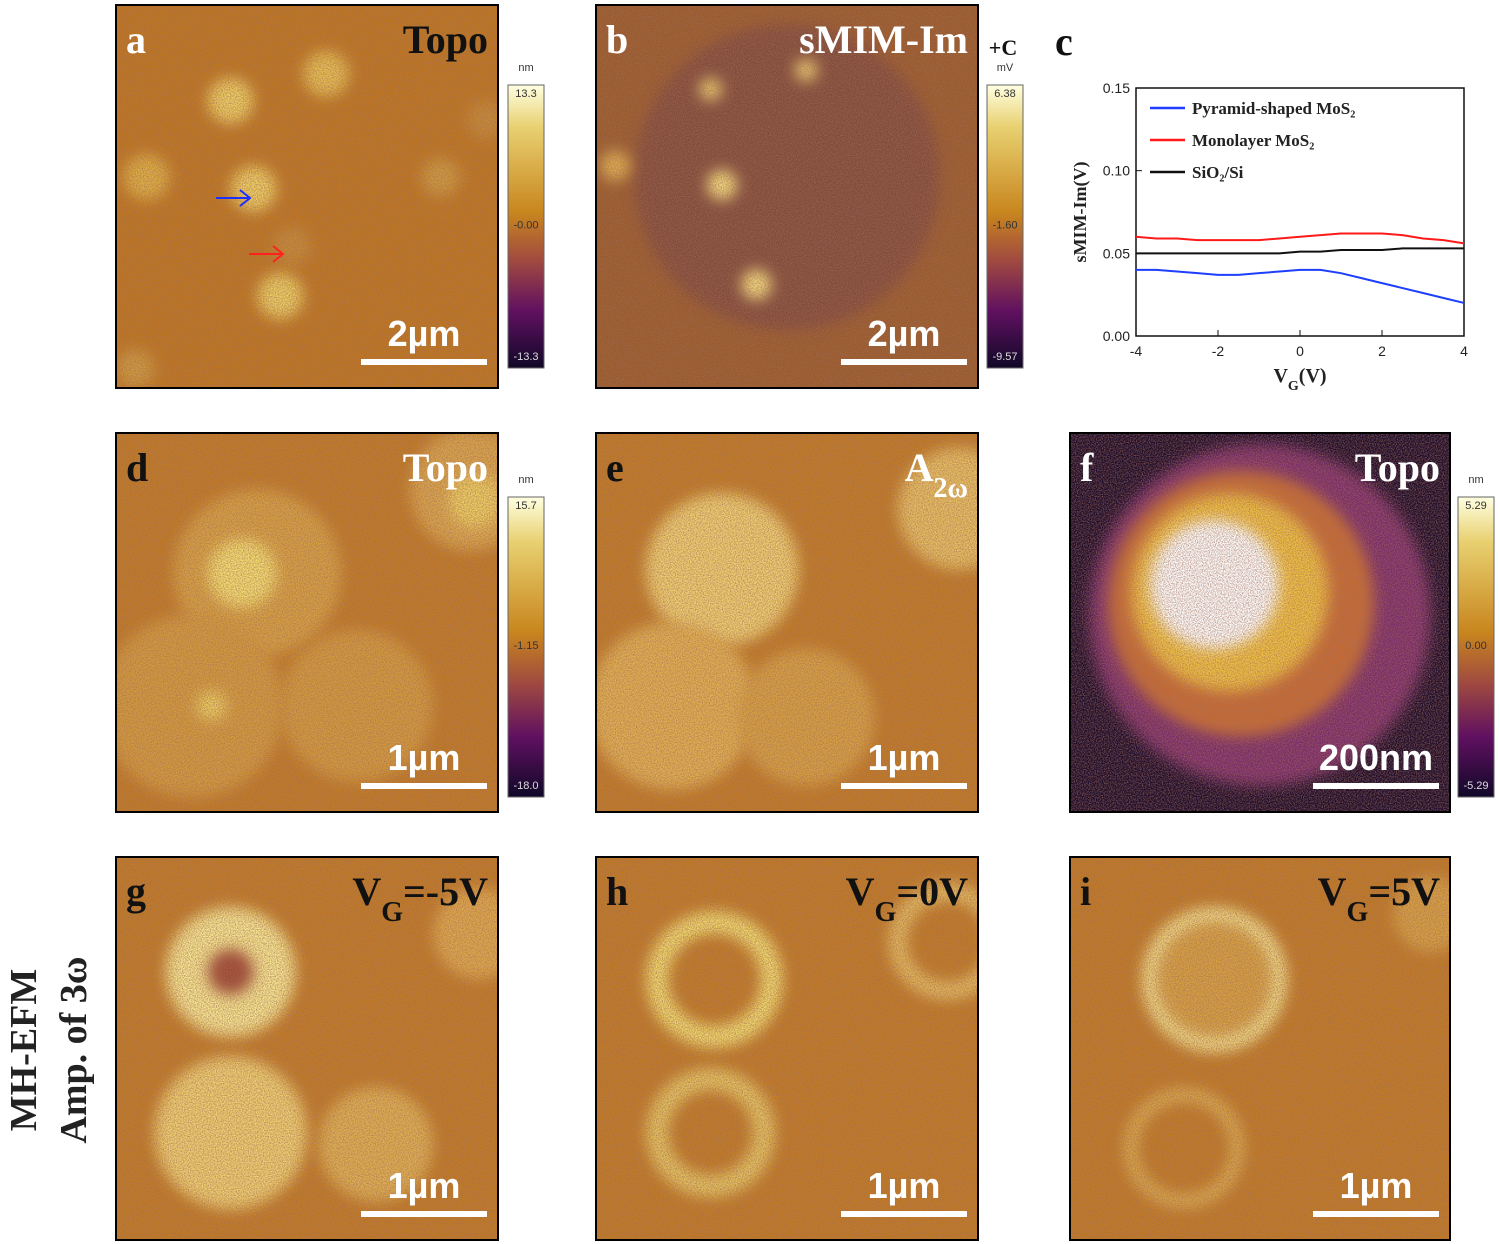 This screenshot has height=1244, width=1500. What do you see at coordinates (1080, 212) in the screenshot?
I see `y-axis-label: sMIM-Im(V)` at bounding box center [1080, 212].